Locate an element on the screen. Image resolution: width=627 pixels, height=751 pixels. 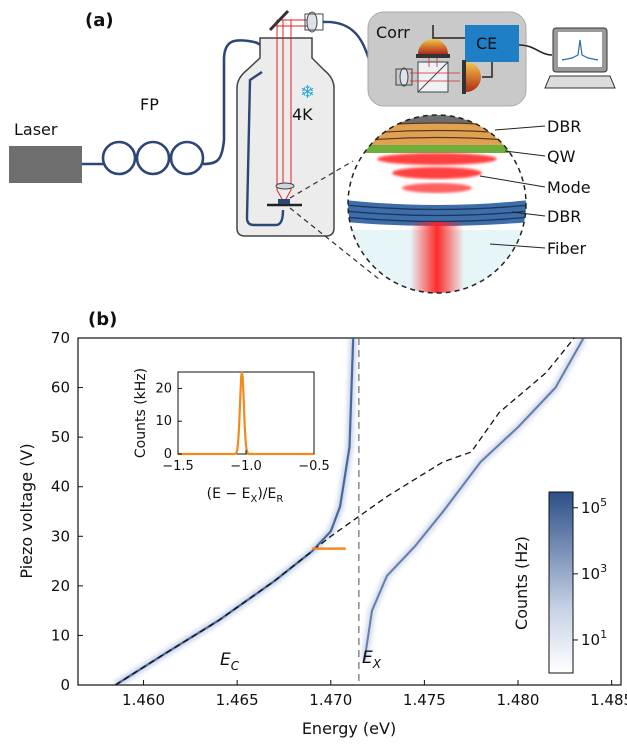
fp-label: FP is located at coordinates (149, 104).